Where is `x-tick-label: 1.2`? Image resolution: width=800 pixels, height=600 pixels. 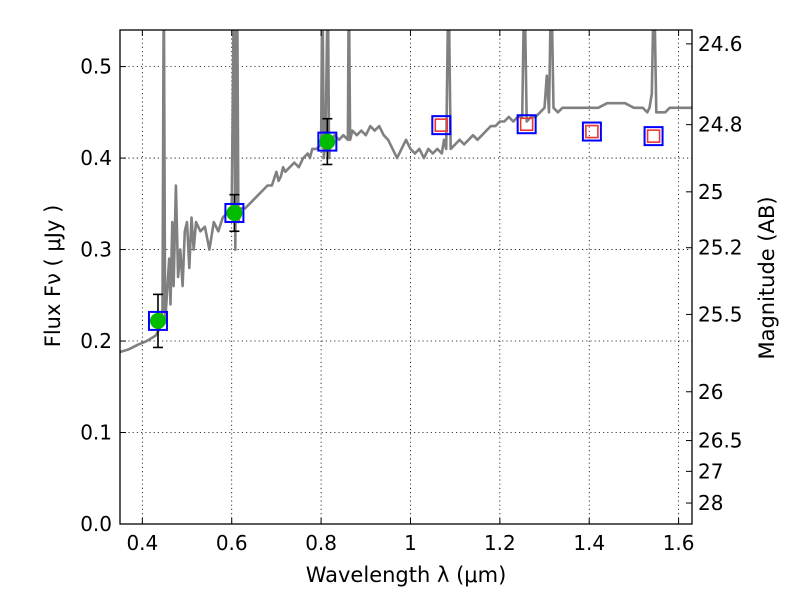 x-tick-label: 1.2 is located at coordinates (500, 543).